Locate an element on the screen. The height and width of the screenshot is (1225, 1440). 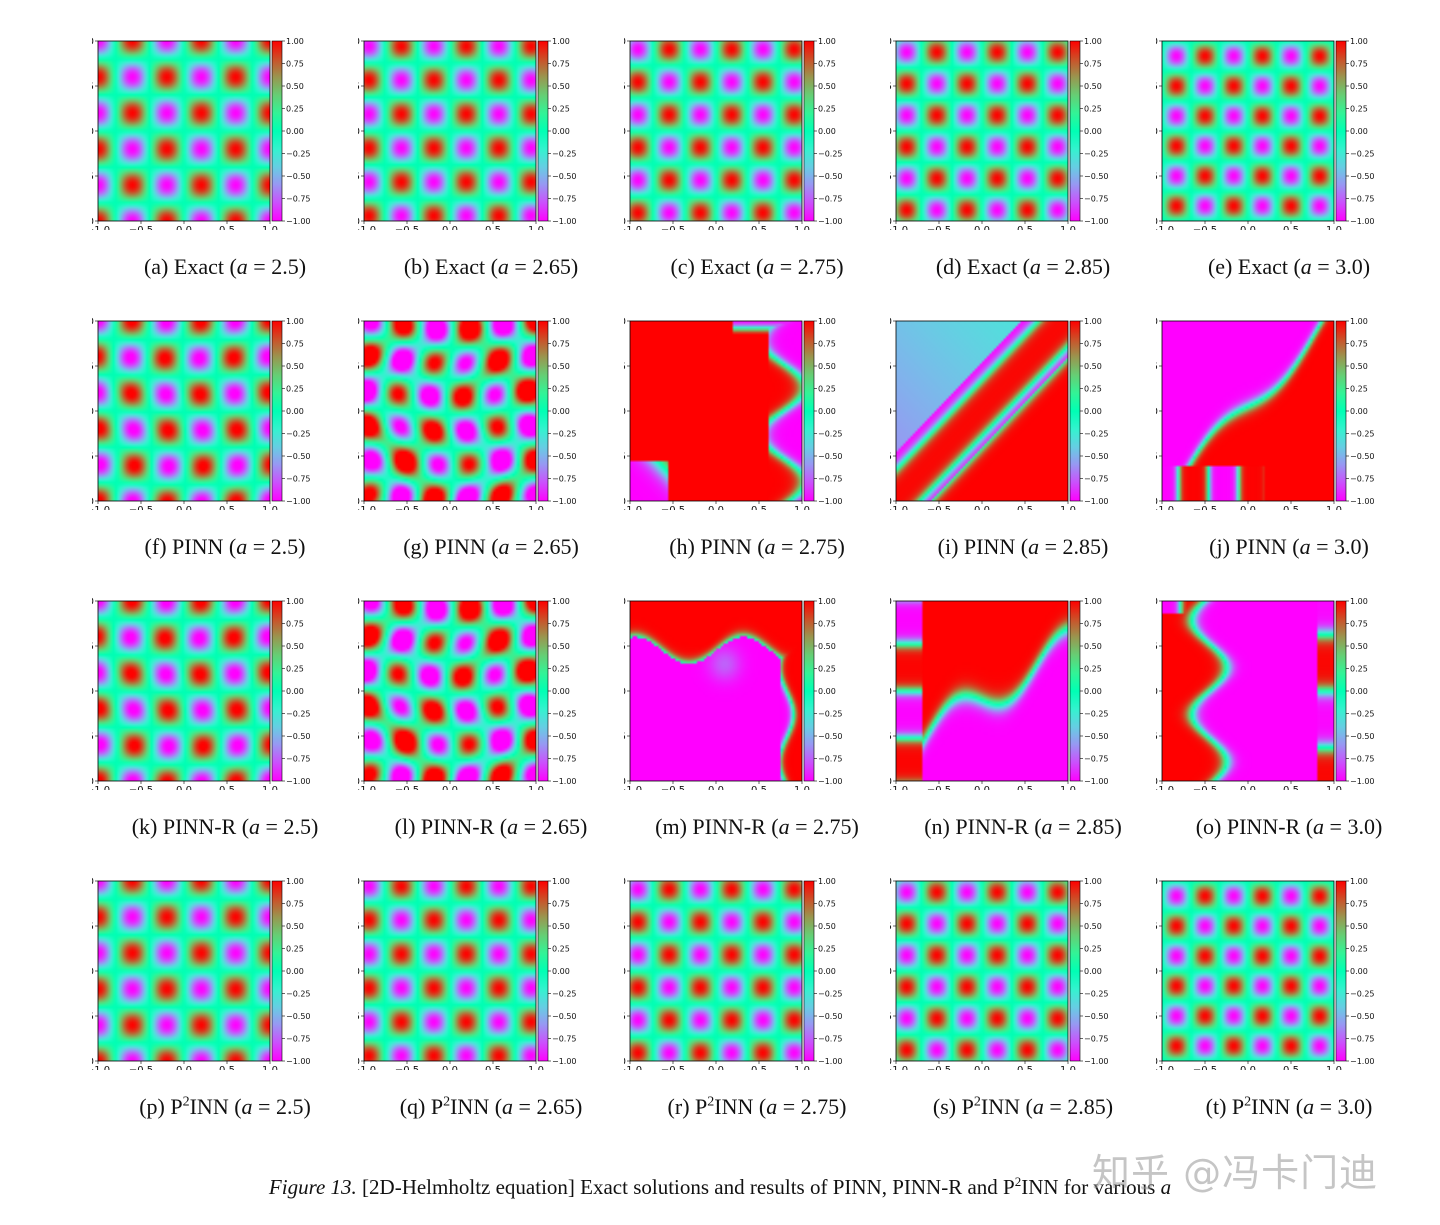
param-value: = 2.5) is located at coordinates (277, 266).